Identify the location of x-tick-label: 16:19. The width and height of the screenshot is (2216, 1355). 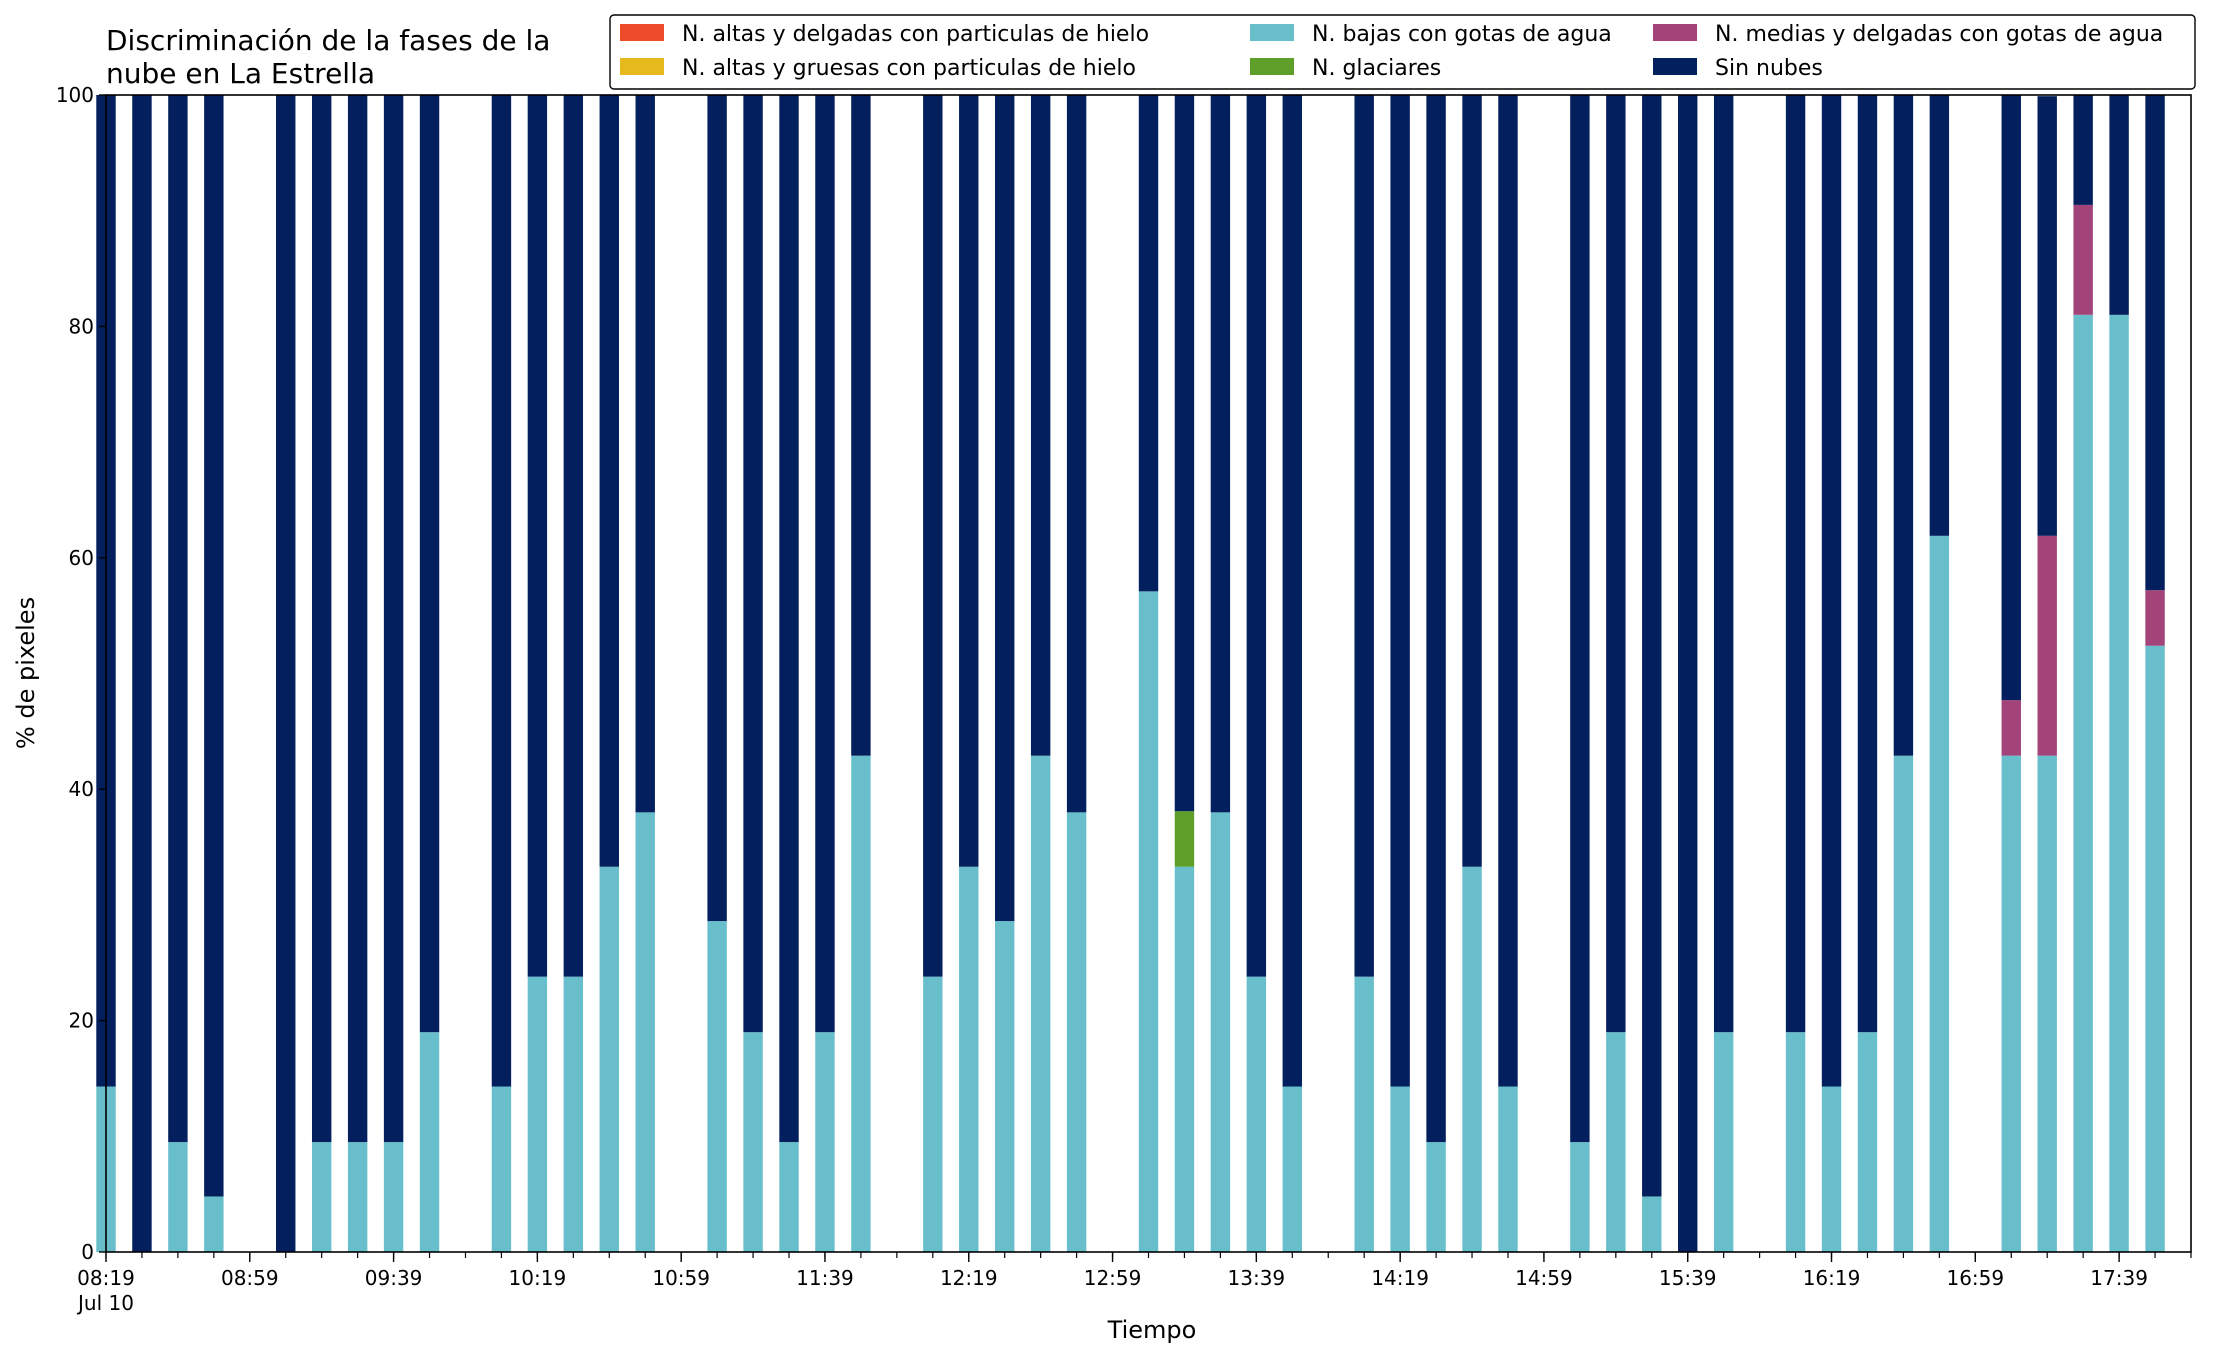
(1832, 1278).